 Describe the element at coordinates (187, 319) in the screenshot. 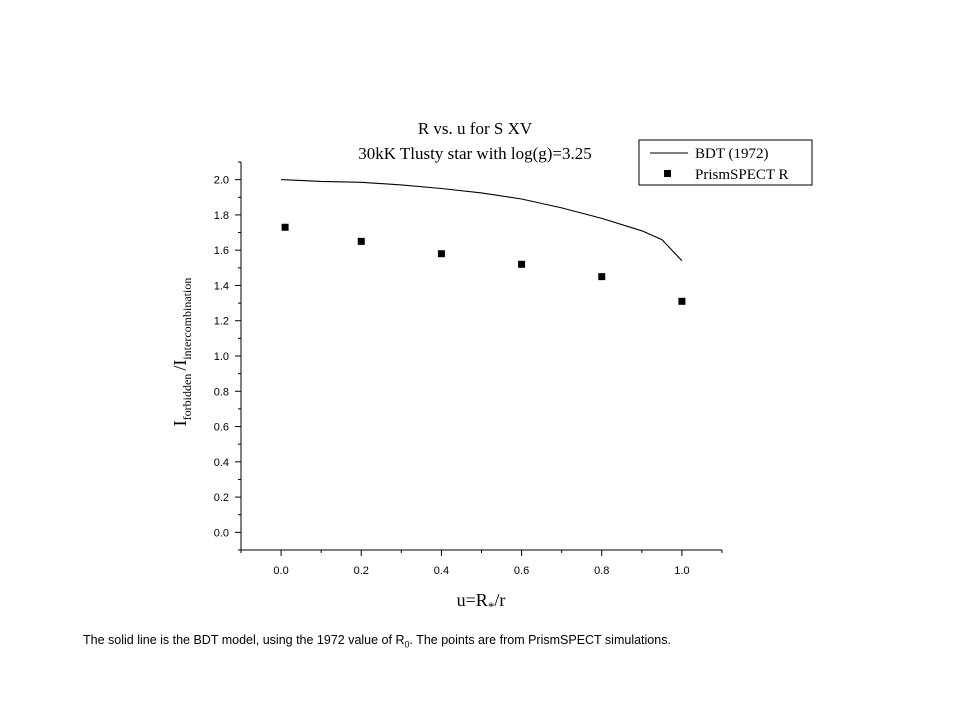

I see `y-axis-label-sub2: intercombination` at that location.